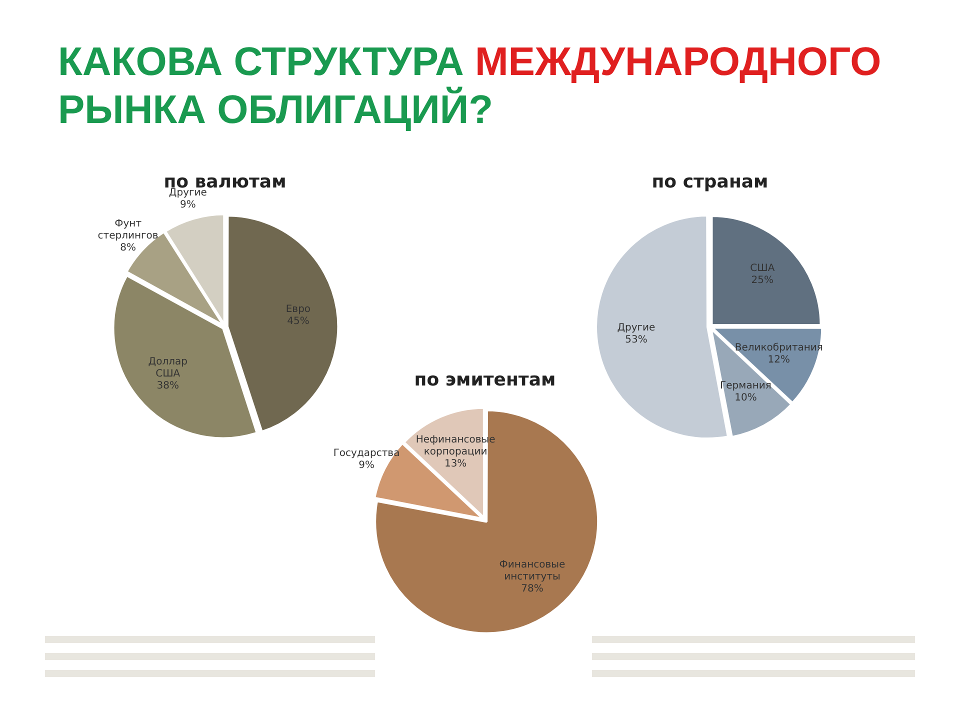 This screenshot has width=960, height=720. What do you see at coordinates (168, 386) in the screenshot?
I see `data-label: 38%` at bounding box center [168, 386].